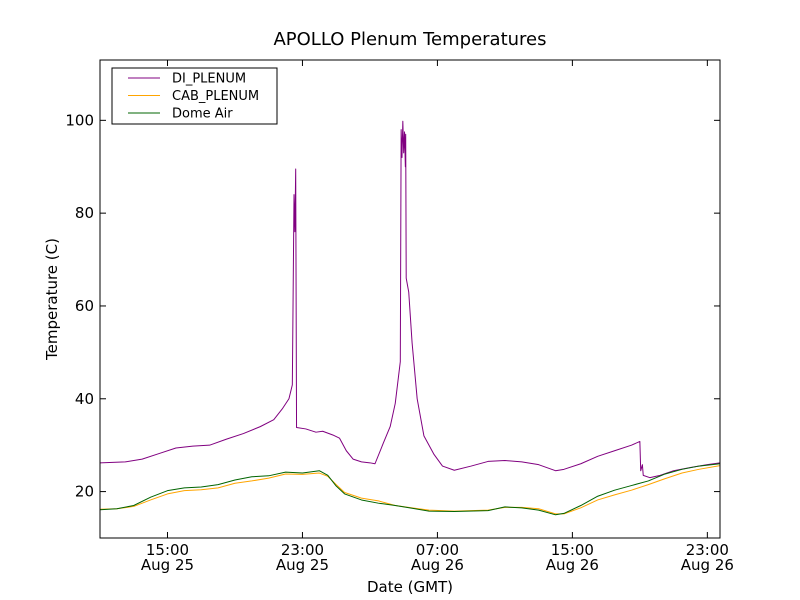  What do you see at coordinates (79, 120) in the screenshot?
I see `y-tick-label: 100` at bounding box center [79, 120].